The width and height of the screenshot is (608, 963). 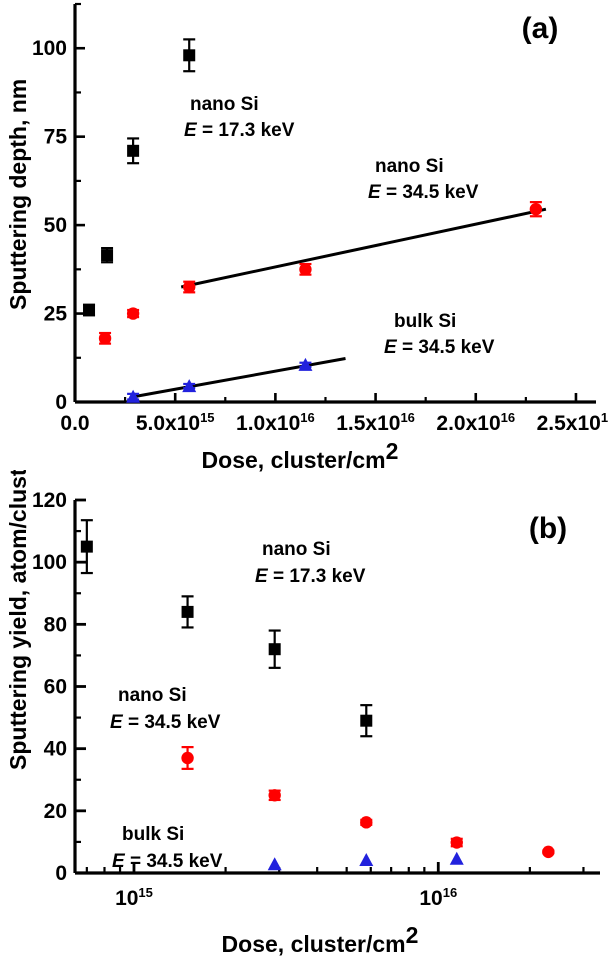 What do you see at coordinates (572, 422) in the screenshot?
I see `panel-a-x-tick-label: 2.5x10¹⁶` at bounding box center [572, 422].